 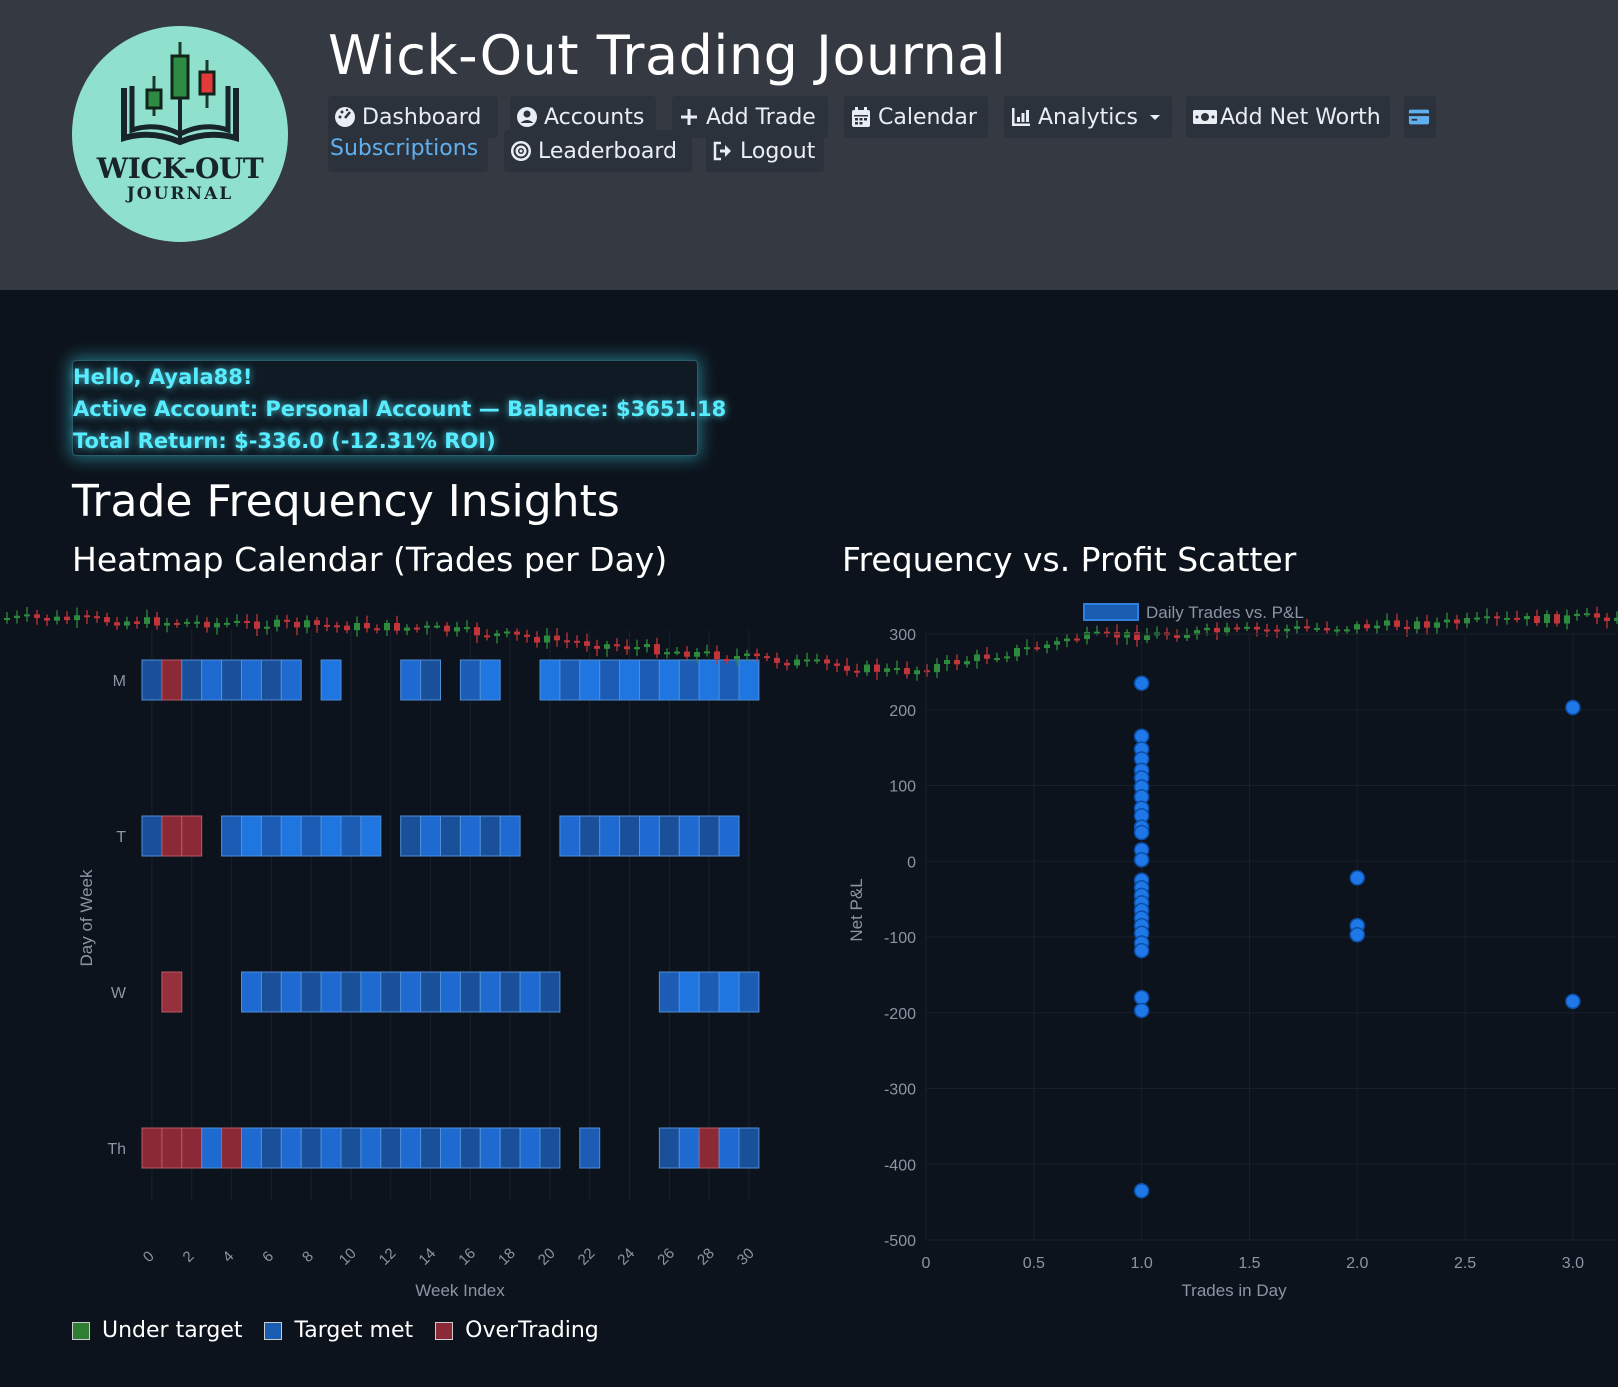 What do you see at coordinates (1420, 117) in the screenshot?
I see `nav-credit-card` at bounding box center [1420, 117].